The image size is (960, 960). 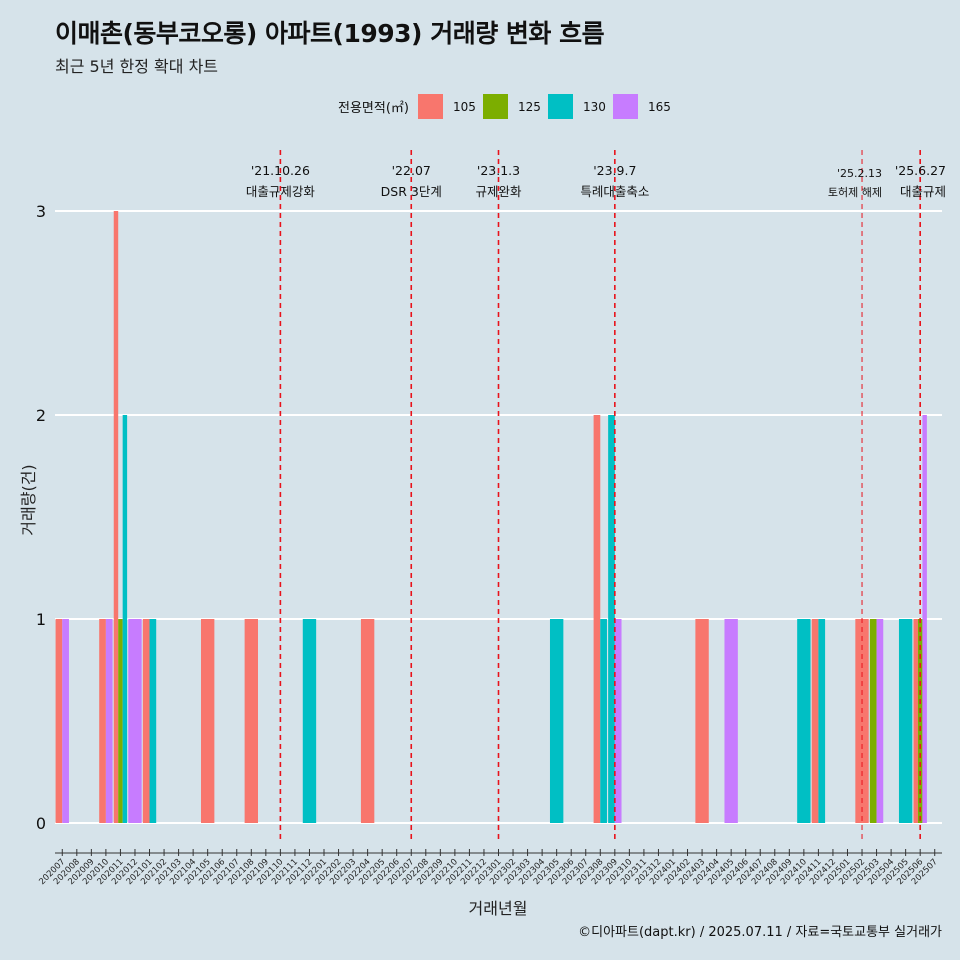 What do you see at coordinates (280, 170) in the screenshot?
I see `event-date-label: '21.10.26` at bounding box center [280, 170].